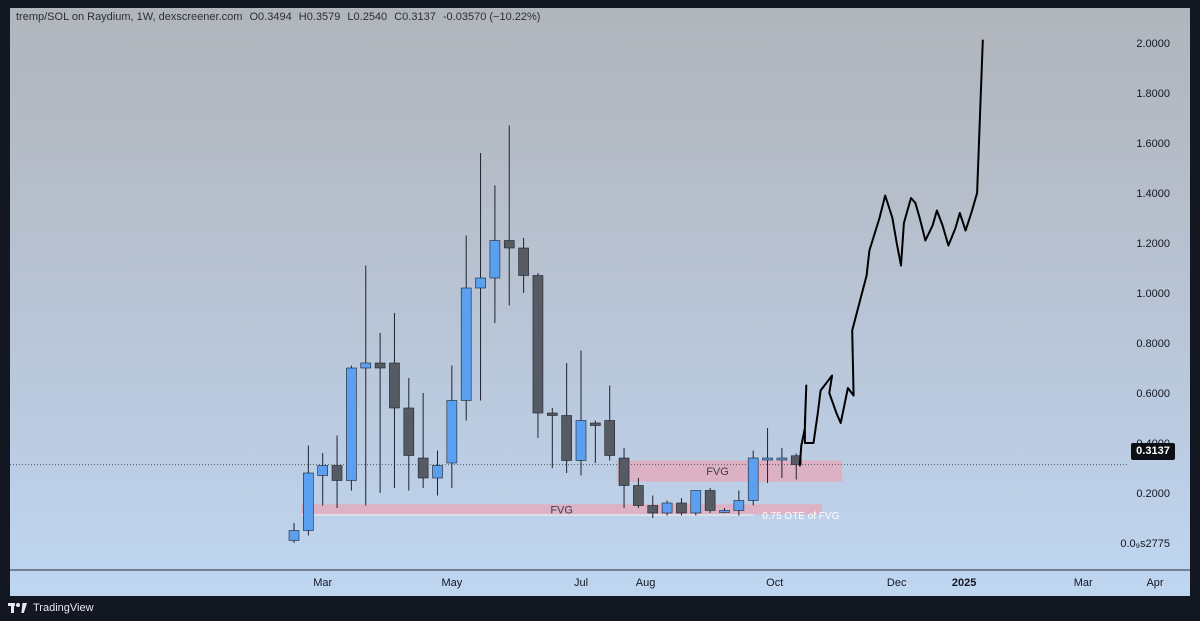 This screenshot has width=1200, height=621. Describe the element at coordinates (774, 583) in the screenshot. I see `x-tick-label: Oct` at that location.